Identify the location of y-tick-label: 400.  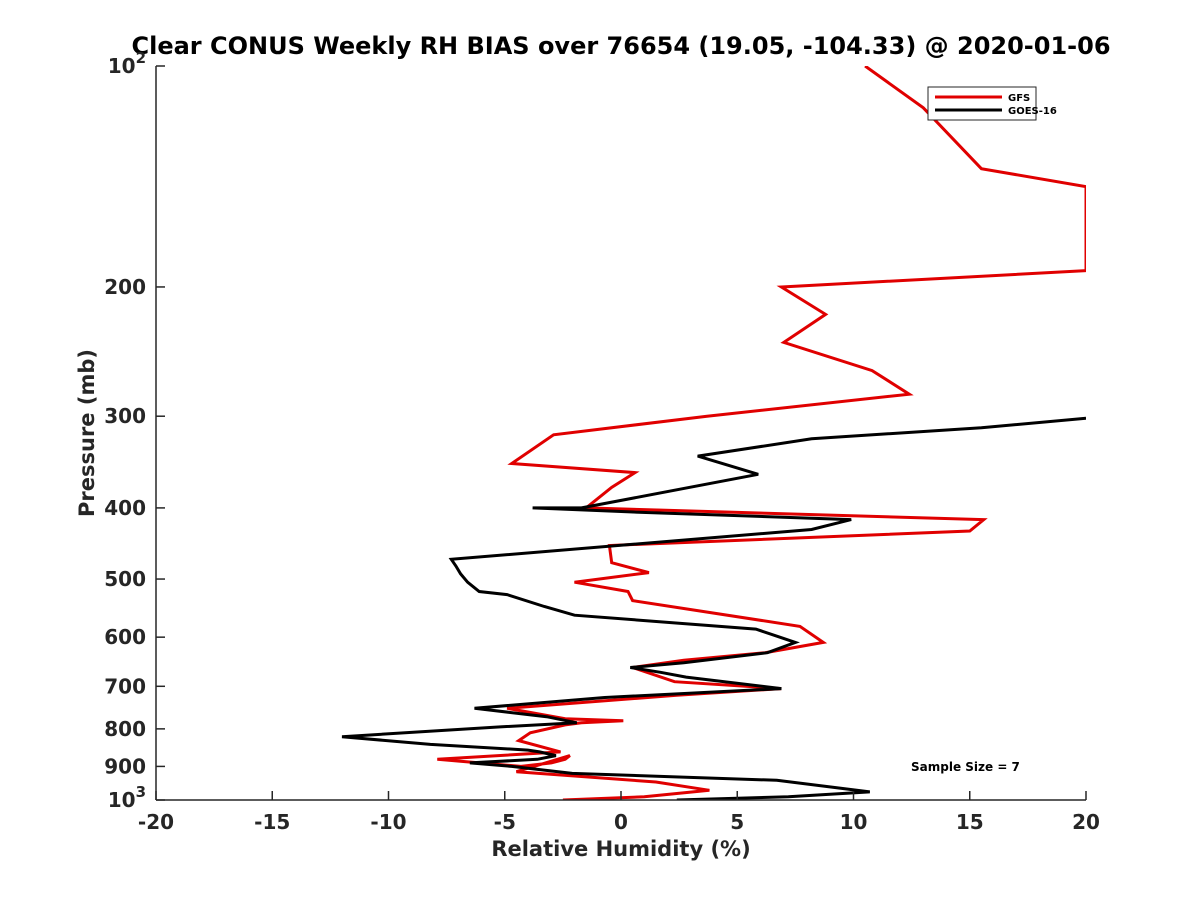
(125, 508).